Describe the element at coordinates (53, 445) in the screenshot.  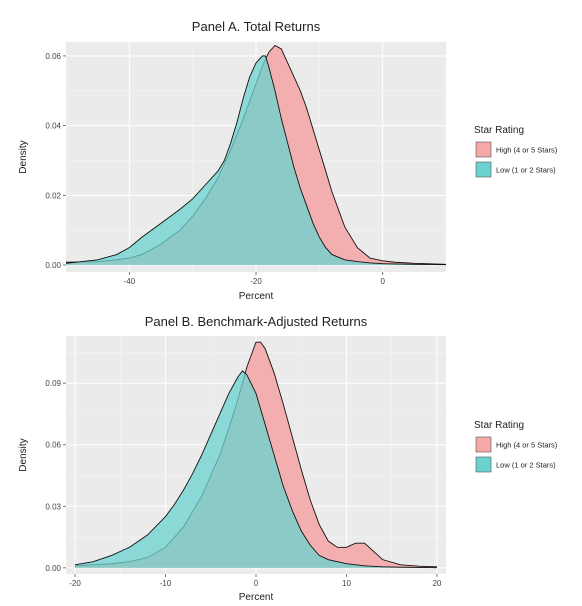
I see `panel-b-y-tick-label: 0.06` at that location.